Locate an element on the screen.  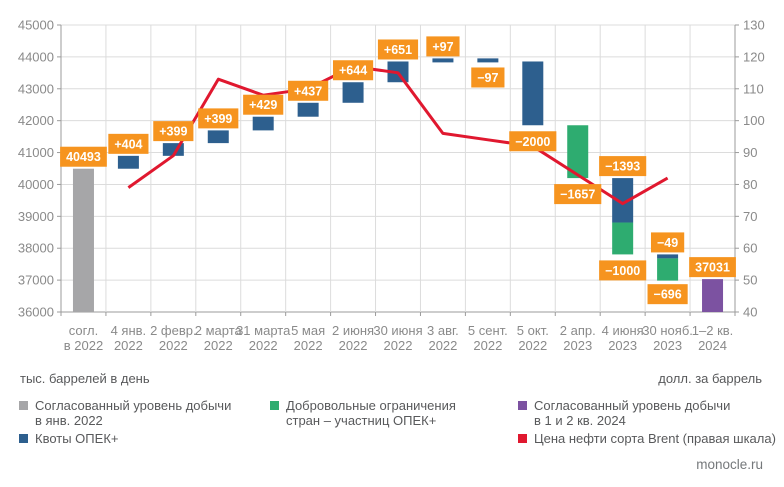
legend-item: Согласованный уровень добычи в янв. 2022 is located at coordinates (125, 413).